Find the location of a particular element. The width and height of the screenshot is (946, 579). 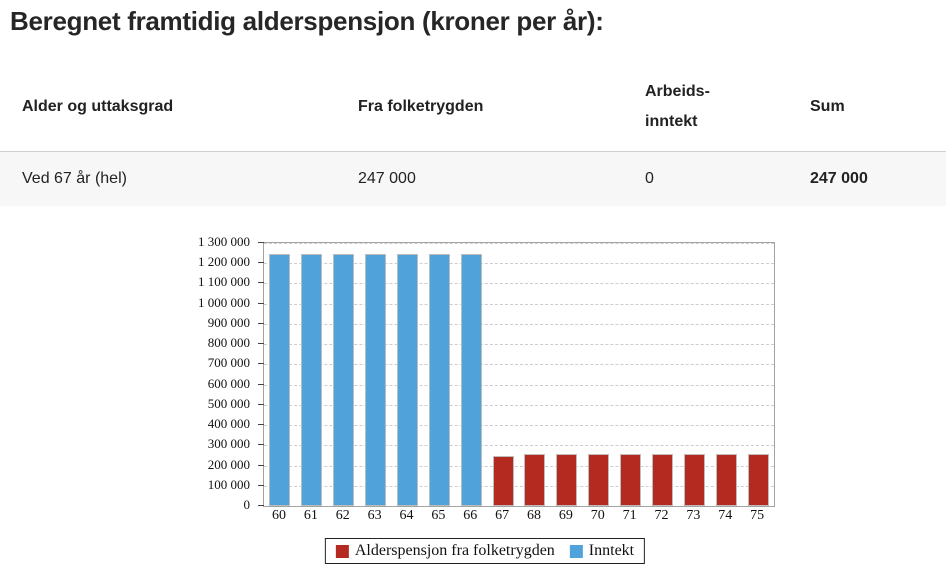

x-axis-label: 68 is located at coordinates (533, 515).